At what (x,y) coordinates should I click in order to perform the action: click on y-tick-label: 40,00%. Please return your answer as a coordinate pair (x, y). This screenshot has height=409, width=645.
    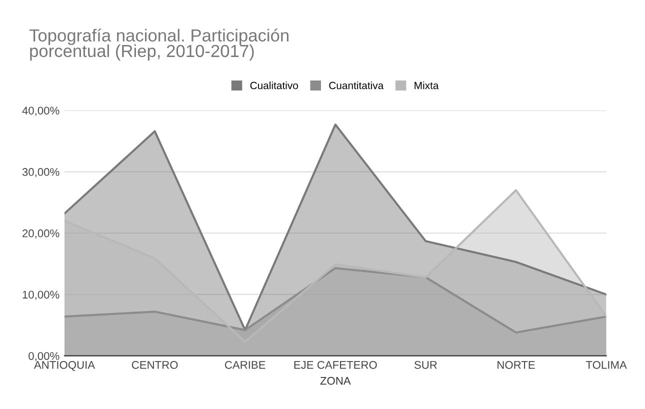
    Looking at the image, I should click on (41, 111).